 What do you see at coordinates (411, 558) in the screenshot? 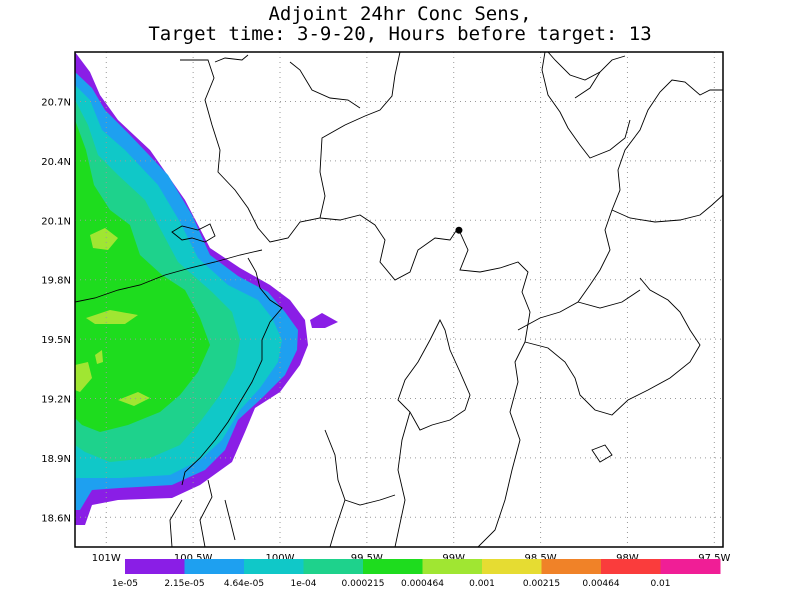
I see `longitude-labels: 101W 100.5W 100W 99.5W 99W 98.5W 98W 97.5W` at bounding box center [411, 558].